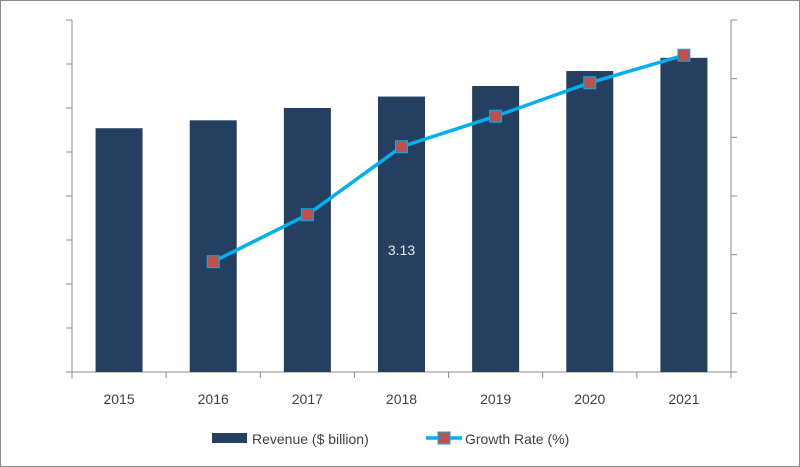 This screenshot has width=800, height=467. I want to click on growth-rate-marker-2021, so click(684, 55).